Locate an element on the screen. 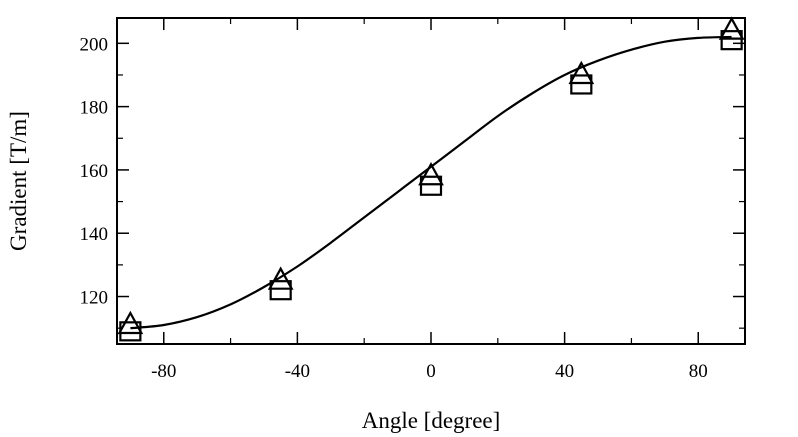 This screenshot has height=437, width=798. y-tick-label: 120 is located at coordinates (94, 298).